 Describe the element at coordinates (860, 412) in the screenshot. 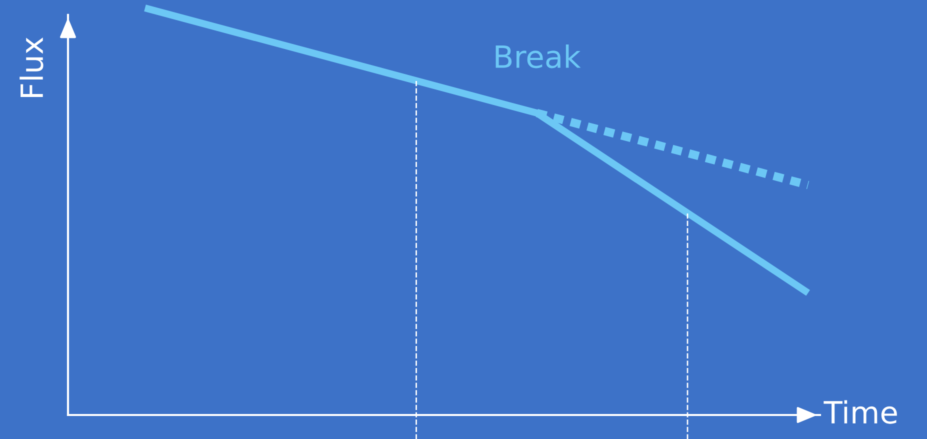

I see `x-axis-title: Time` at that location.